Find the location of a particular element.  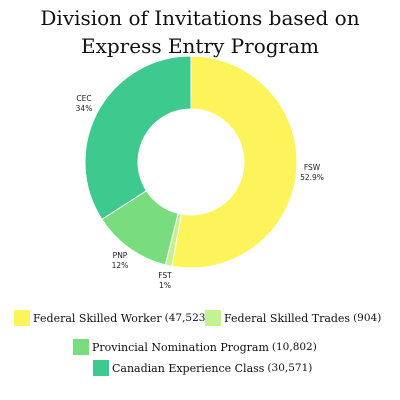

slice-percent-fst: 1% is located at coordinates (165, 285).